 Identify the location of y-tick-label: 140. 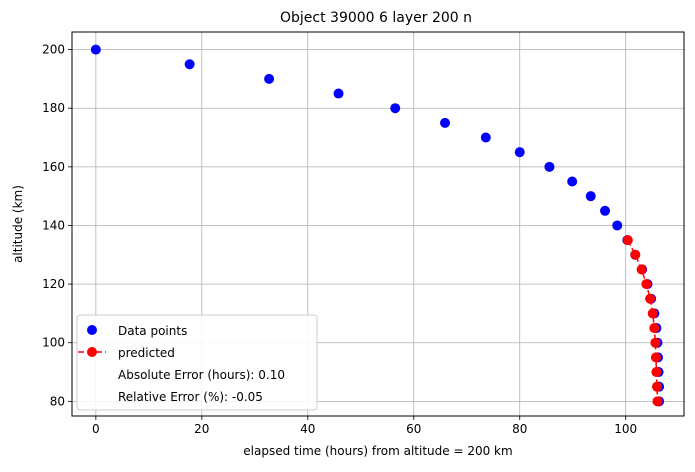
(53, 225).